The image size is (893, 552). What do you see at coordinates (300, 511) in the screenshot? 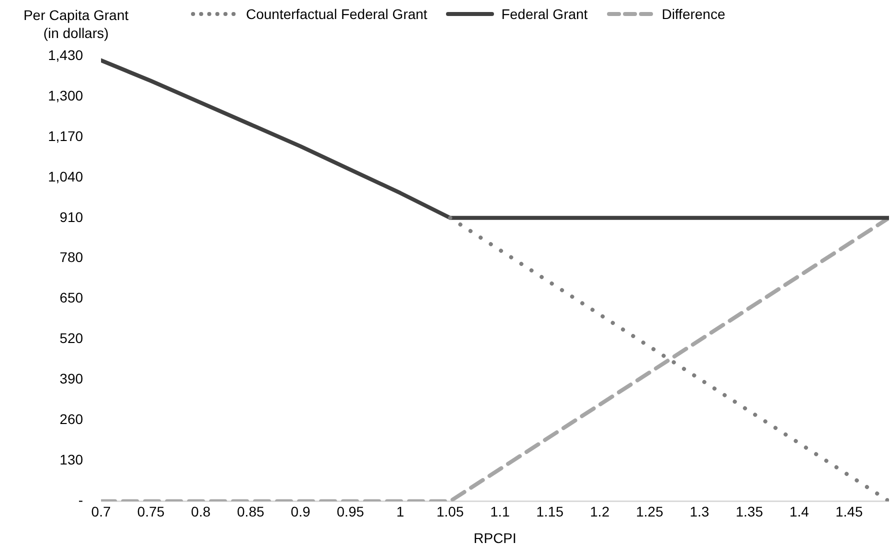
I see `x-tick-label: 0.9` at bounding box center [300, 511].